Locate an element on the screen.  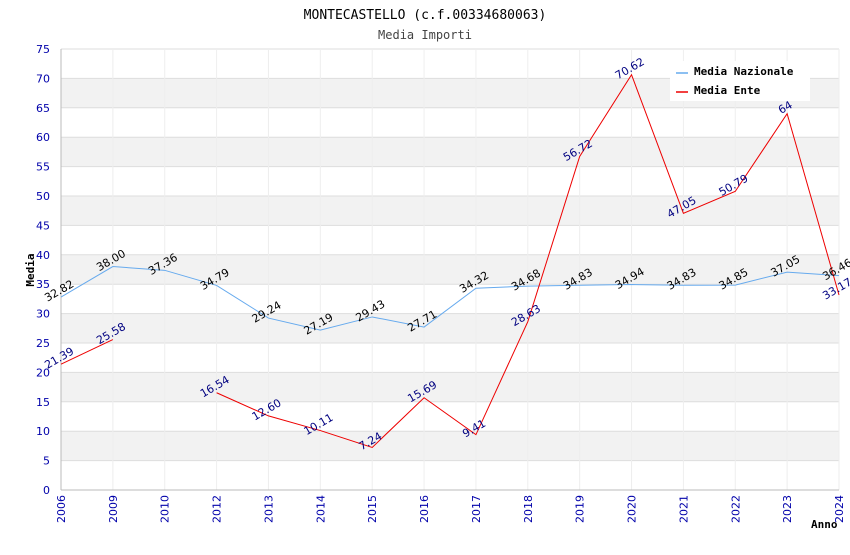
y-tick-label: 15 is located at coordinates (43, 402).